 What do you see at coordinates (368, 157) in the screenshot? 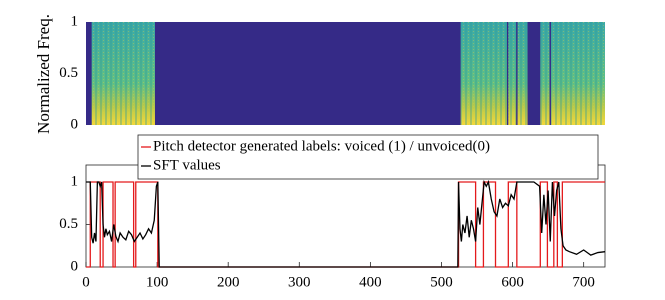
I see `legend-box` at bounding box center [368, 157].